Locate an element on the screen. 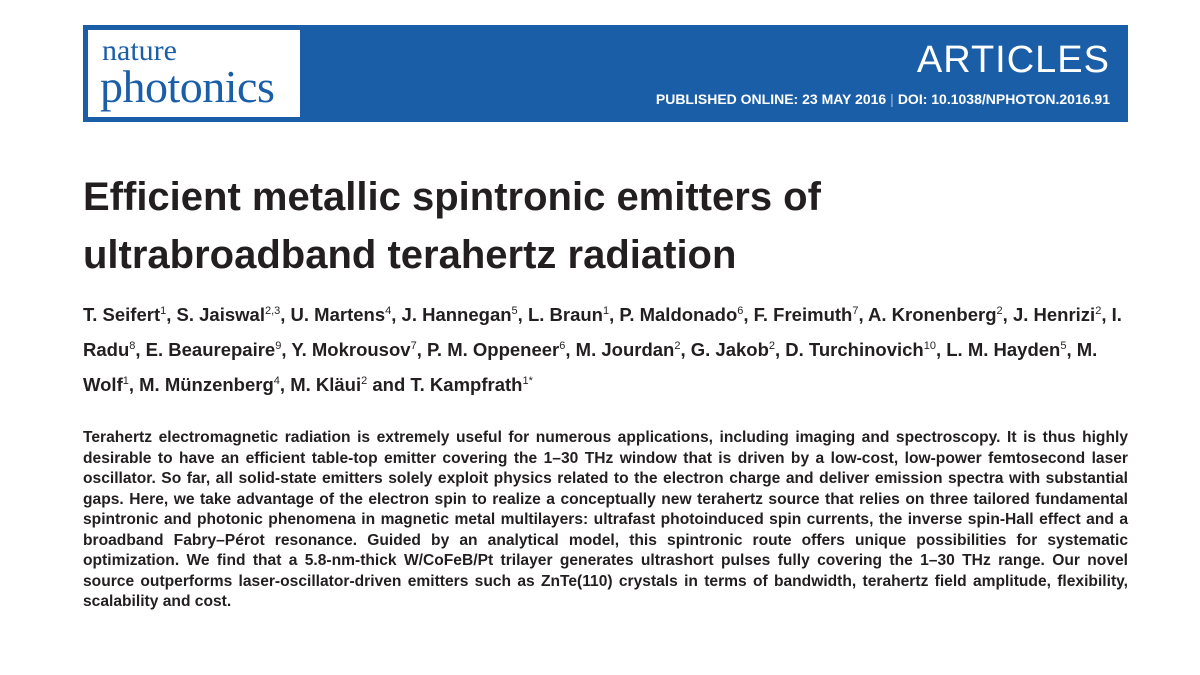  author: E. Beaurepaire9 is located at coordinates (219, 349).